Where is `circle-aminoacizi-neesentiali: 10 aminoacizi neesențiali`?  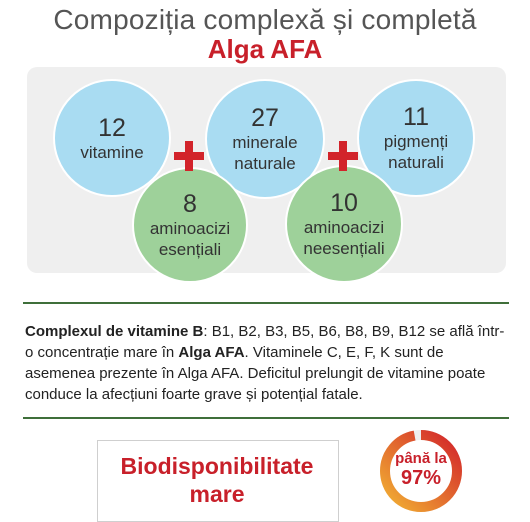 circle-aminoacizi-neesentiali: 10 aminoacizi neesențiali is located at coordinates (344, 224).